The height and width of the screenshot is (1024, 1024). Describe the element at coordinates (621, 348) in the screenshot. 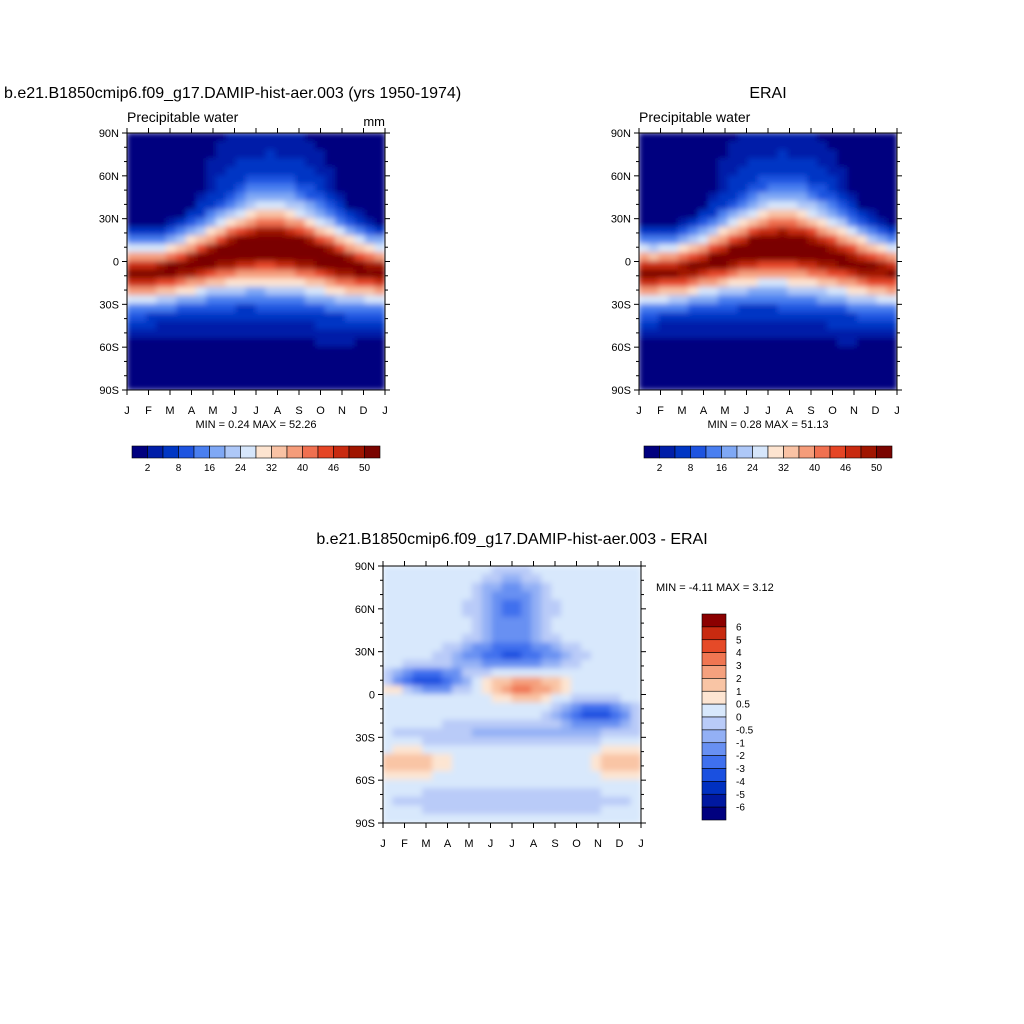

I see `y-tick-label: 60S` at that location.